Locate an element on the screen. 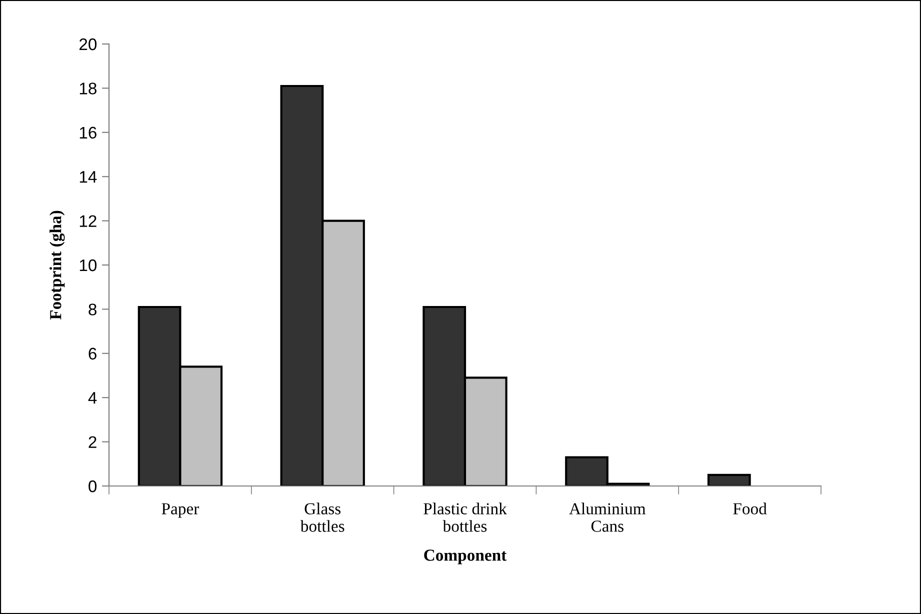 This screenshot has height=614, width=921. y-tick-label: 14 is located at coordinates (88, 177).